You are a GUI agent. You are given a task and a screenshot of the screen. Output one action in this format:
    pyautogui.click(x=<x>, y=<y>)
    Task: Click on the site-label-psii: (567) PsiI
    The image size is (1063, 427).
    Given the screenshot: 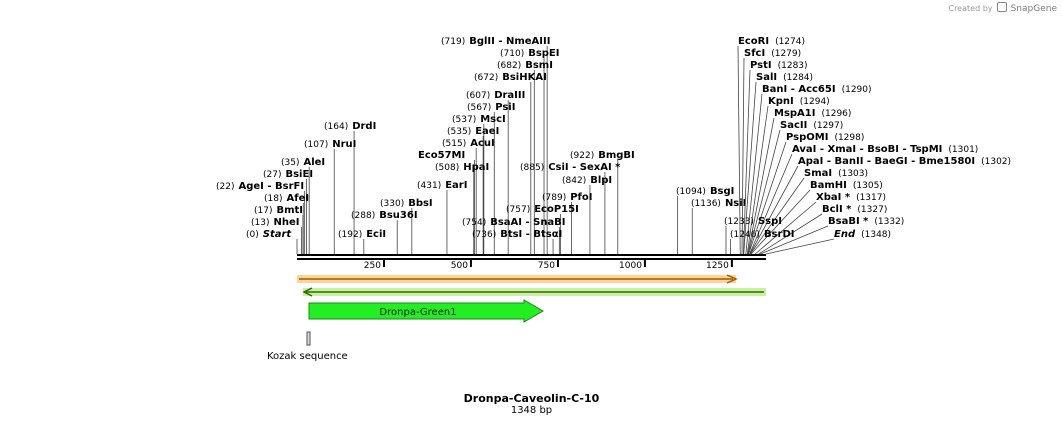 What is the action you would take?
    pyautogui.click(x=491, y=108)
    